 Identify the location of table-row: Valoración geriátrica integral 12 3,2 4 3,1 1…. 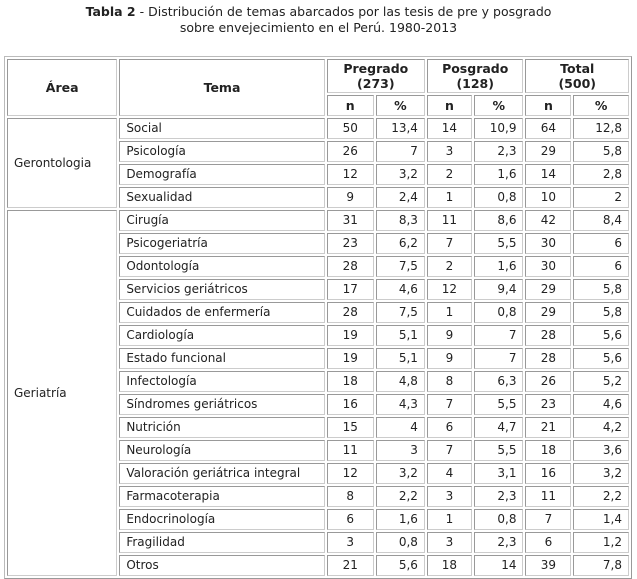
(318, 473).